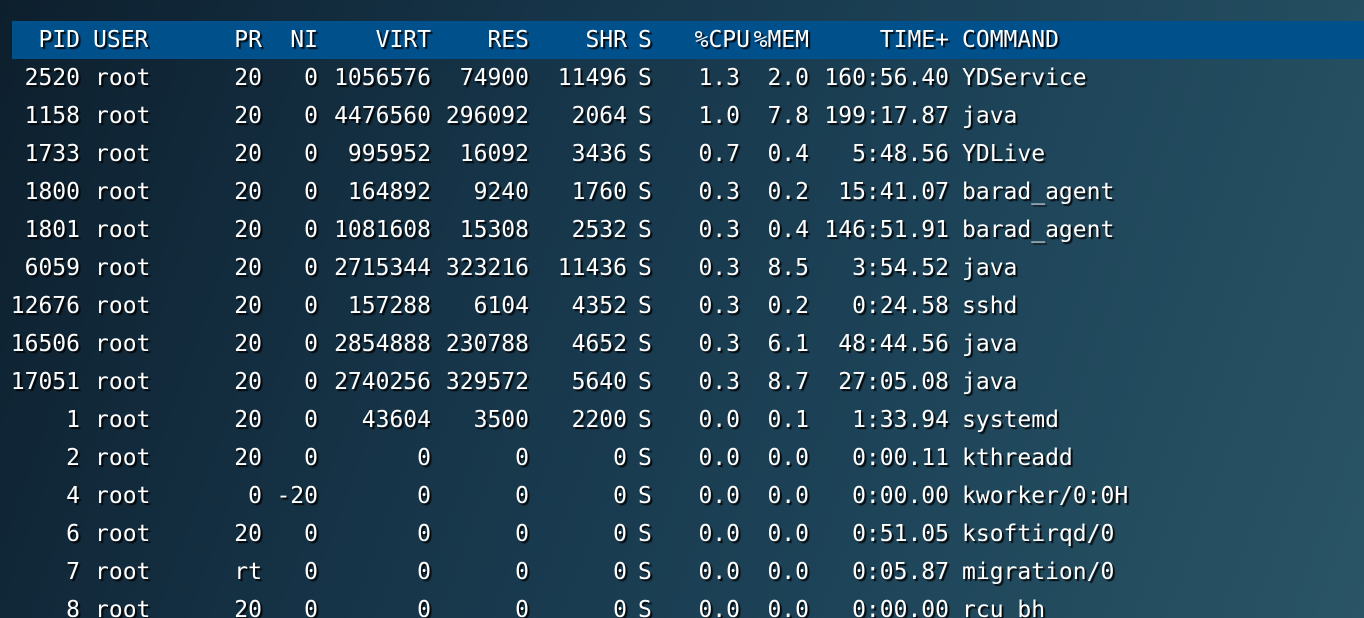 Image resolution: width=1364 pixels, height=618 pixels. What do you see at coordinates (599, 420) in the screenshot?
I see `shr-cell: 2200` at bounding box center [599, 420].